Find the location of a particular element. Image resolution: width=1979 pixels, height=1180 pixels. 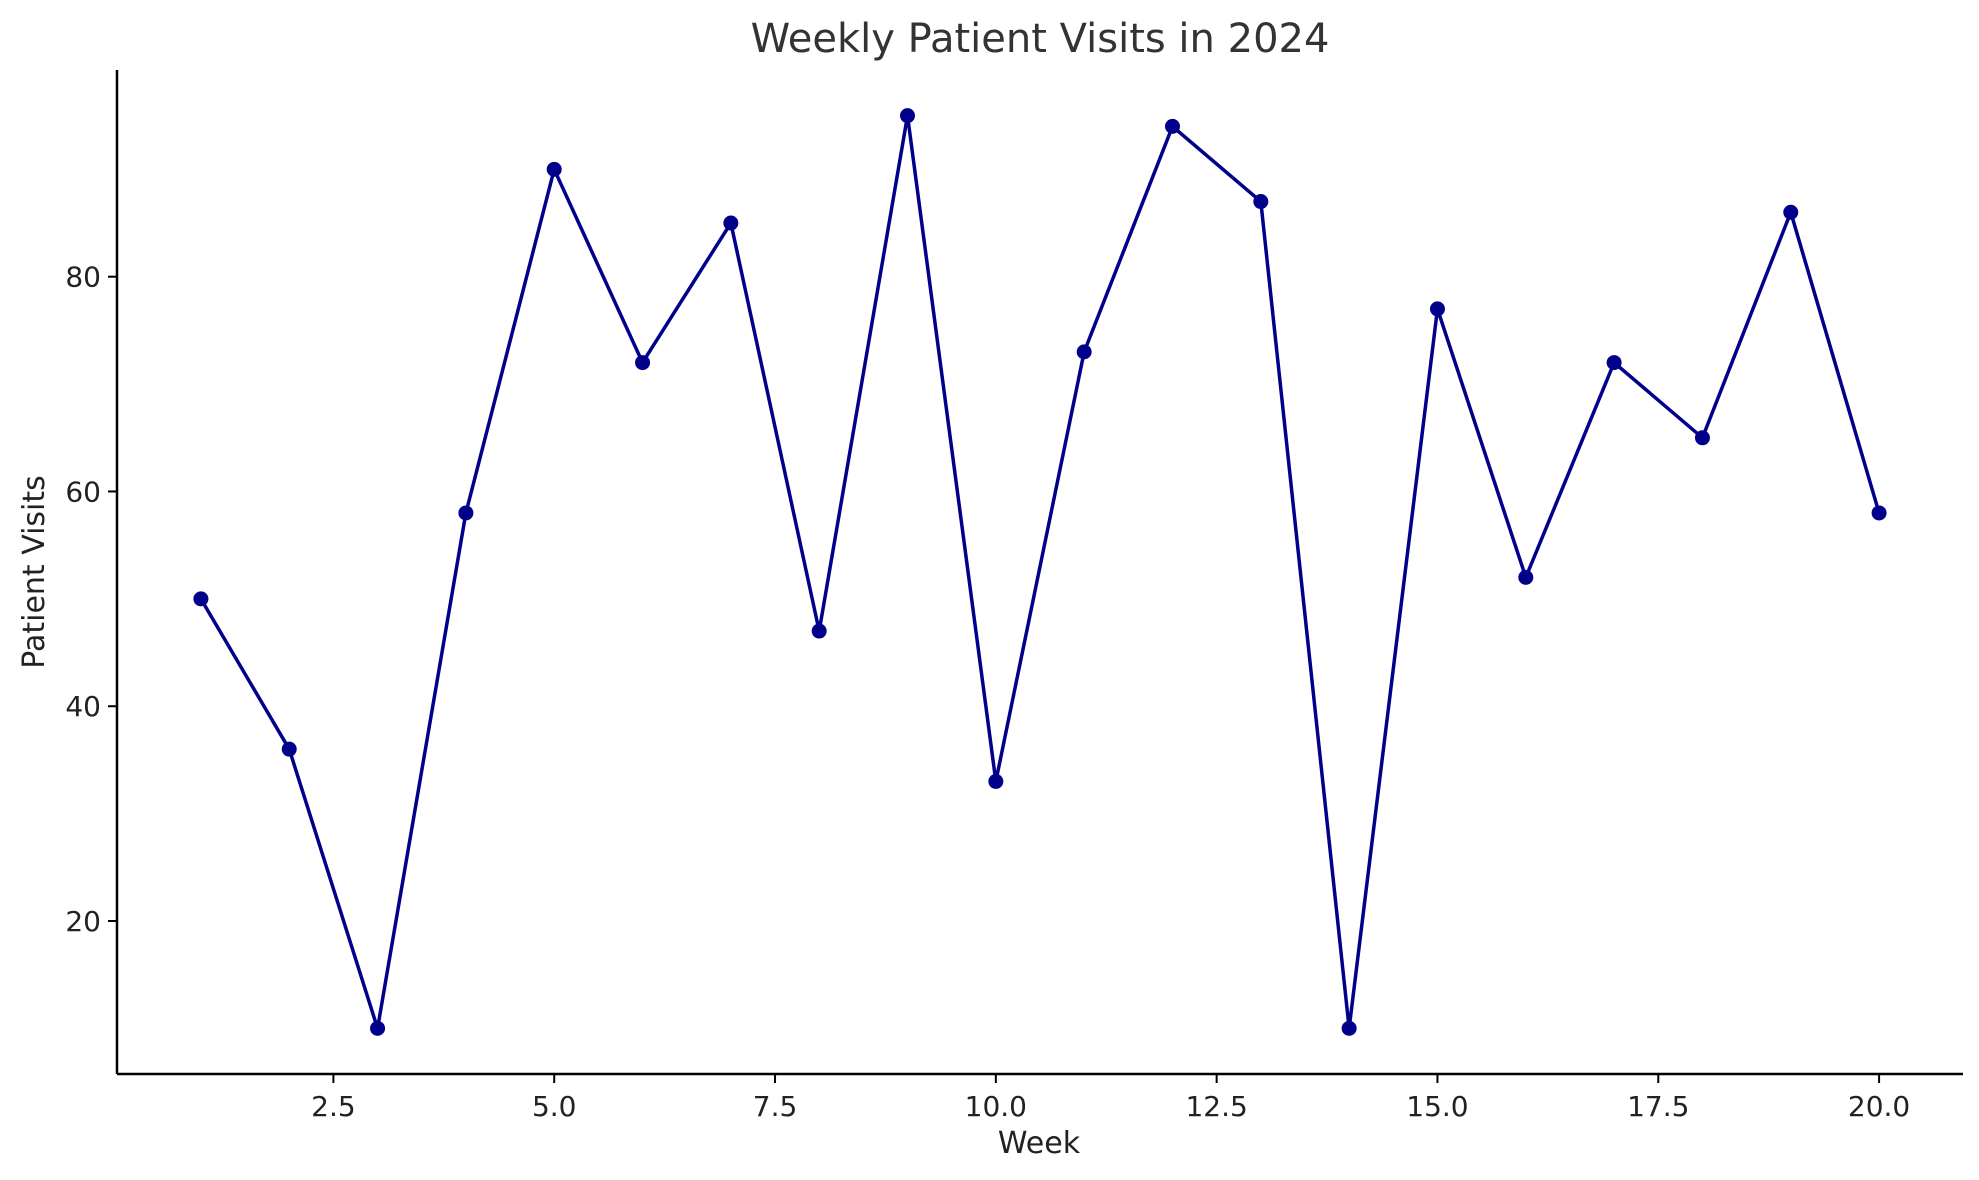

chart-title: Weekly Patient Visits in 2024 is located at coordinates (1040, 39).